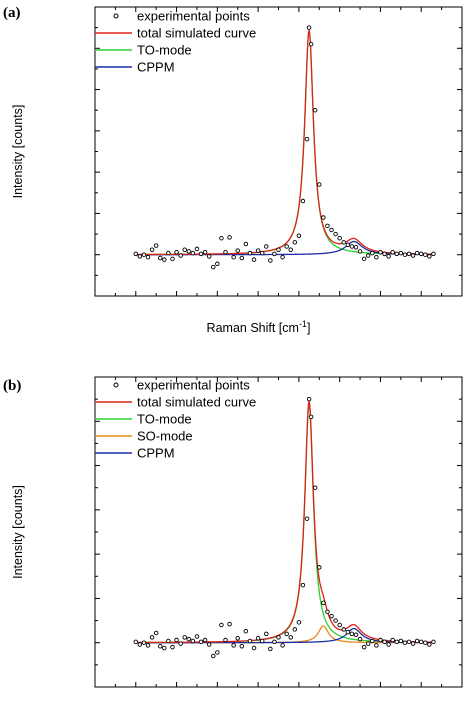 The height and width of the screenshot is (711, 474). I want to click on legend-marker, so click(116, 385).